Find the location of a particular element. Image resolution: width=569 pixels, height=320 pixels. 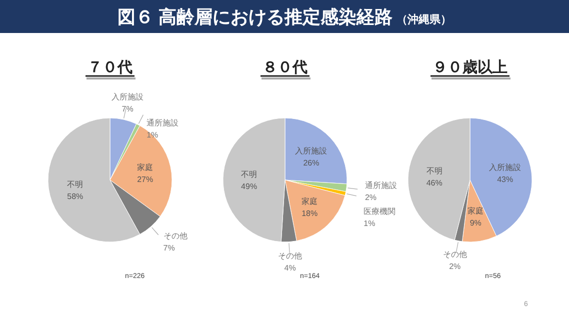

data-label: 43% is located at coordinates (505, 179).